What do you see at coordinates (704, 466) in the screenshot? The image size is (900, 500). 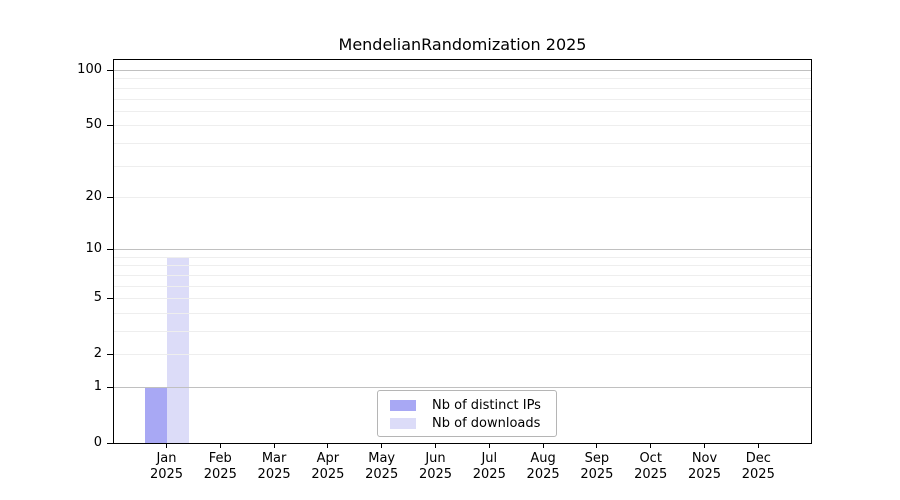 I see `x-tick-label-nov: Nov 2025` at bounding box center [704, 466].